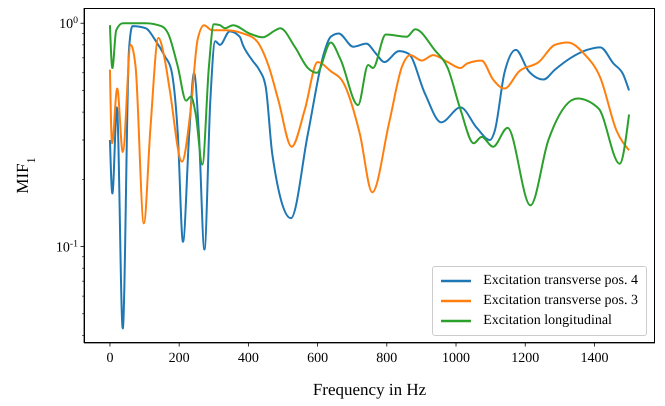 Image resolution: width=665 pixels, height=406 pixels. What do you see at coordinates (560, 301) in the screenshot?
I see `legend-label: Excitation transverse pos. 3` at bounding box center [560, 301].